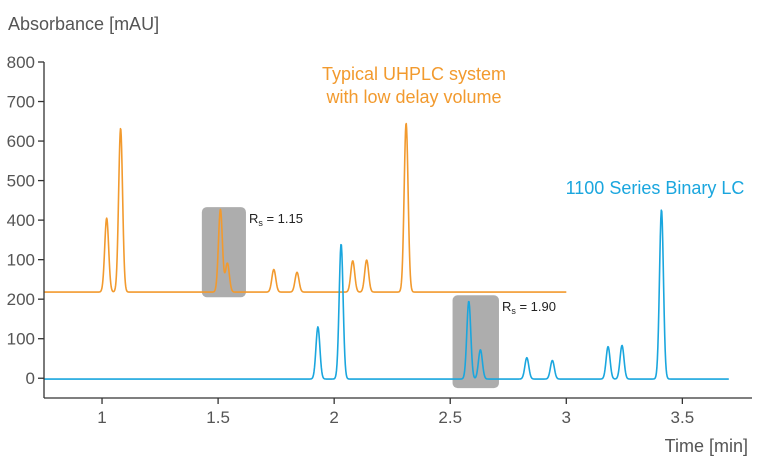 The image size is (759, 459). Describe the element at coordinates (536, 306) in the screenshot. I see `resolution-label-value: = 1.90` at that location.